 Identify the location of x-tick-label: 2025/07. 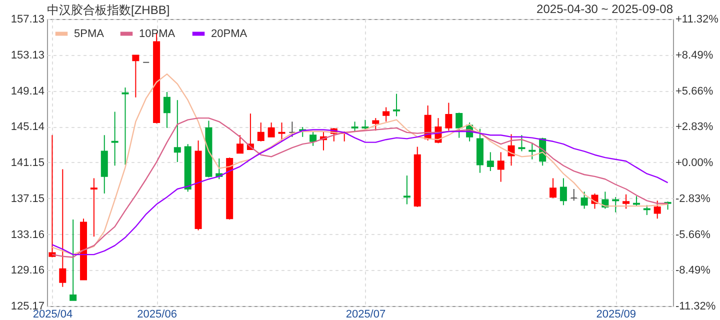
(366, 314).